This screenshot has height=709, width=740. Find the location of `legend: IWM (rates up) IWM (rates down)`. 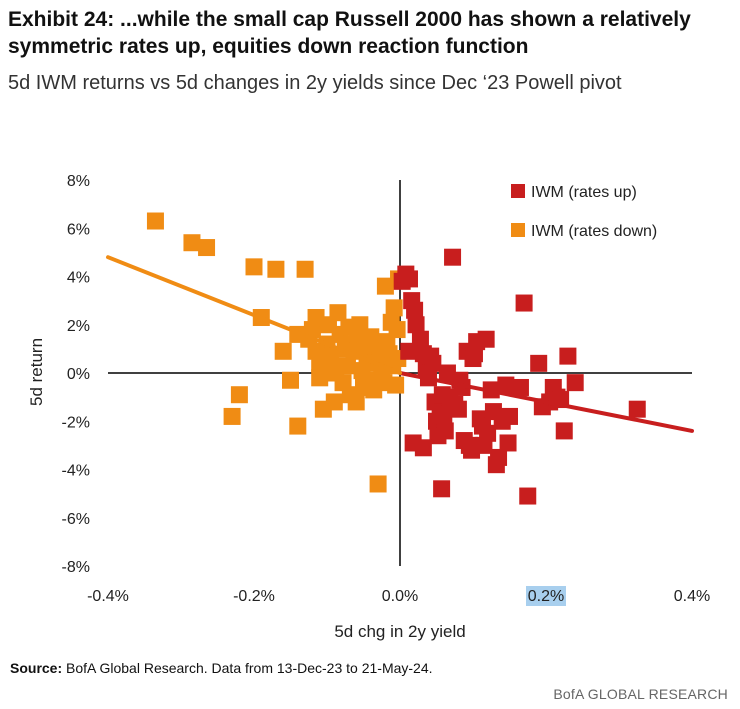

legend: IWM (rates up) IWM (rates down) is located at coordinates (584, 212).